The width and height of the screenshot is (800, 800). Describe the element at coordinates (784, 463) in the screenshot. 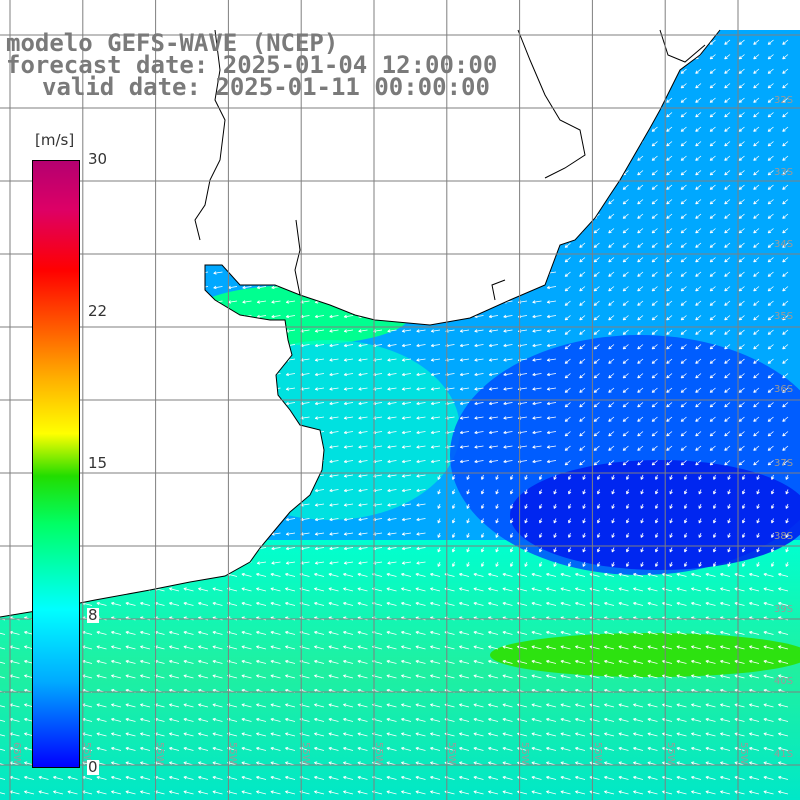

I see `latitude-label: 37S` at that location.